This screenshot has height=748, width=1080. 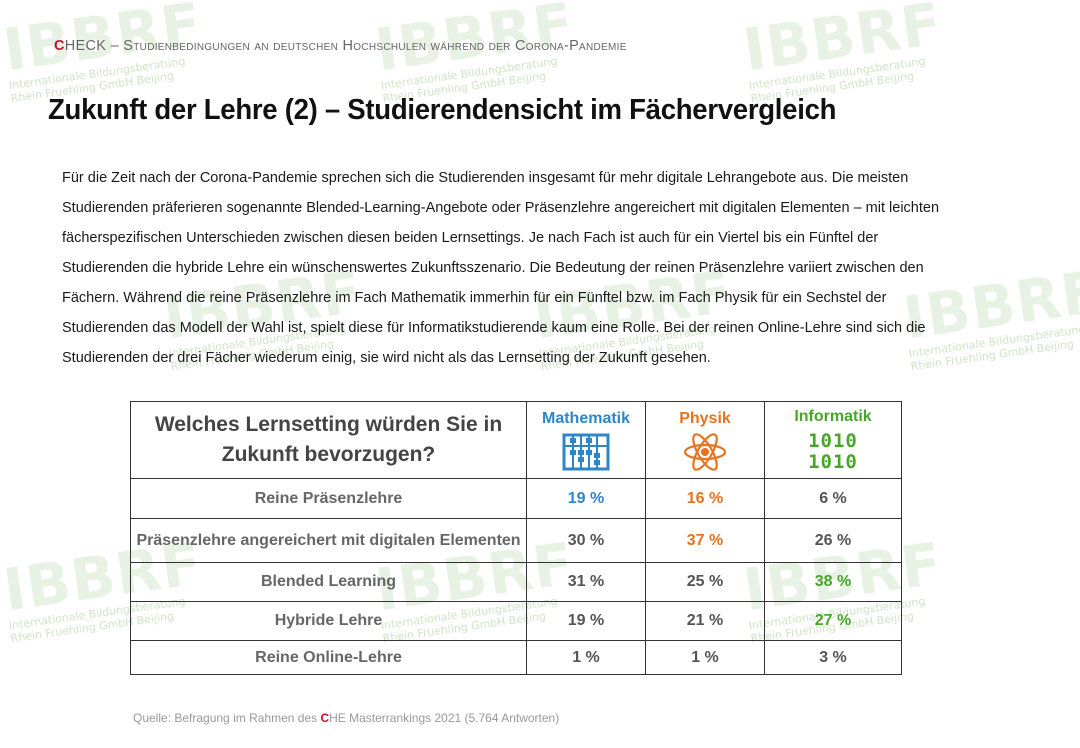 I want to click on atom-icon, so click(x=705, y=452).